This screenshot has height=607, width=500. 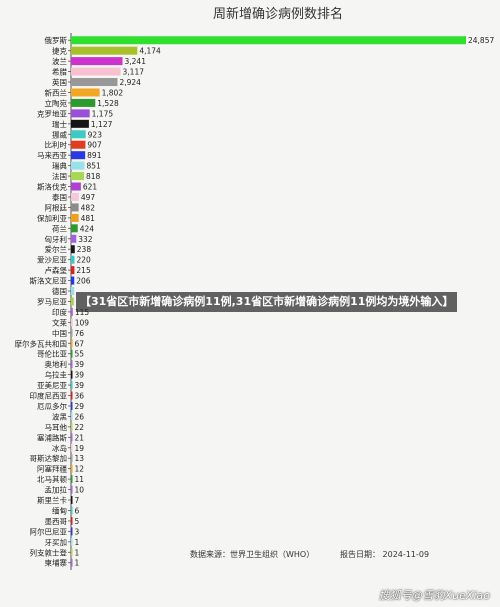 What do you see at coordinates (56, 239) in the screenshot?
I see `category-label: 匈牙利` at bounding box center [56, 239].